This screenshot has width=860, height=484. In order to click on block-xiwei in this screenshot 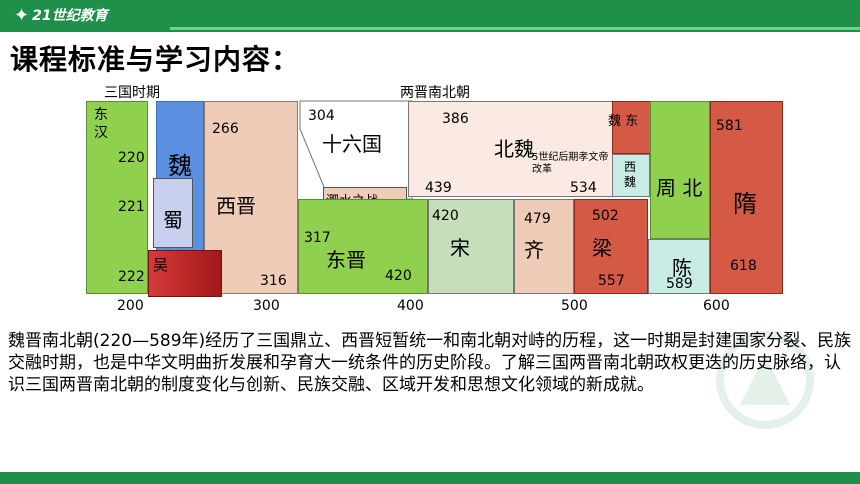, I will do `click(631, 175)`.